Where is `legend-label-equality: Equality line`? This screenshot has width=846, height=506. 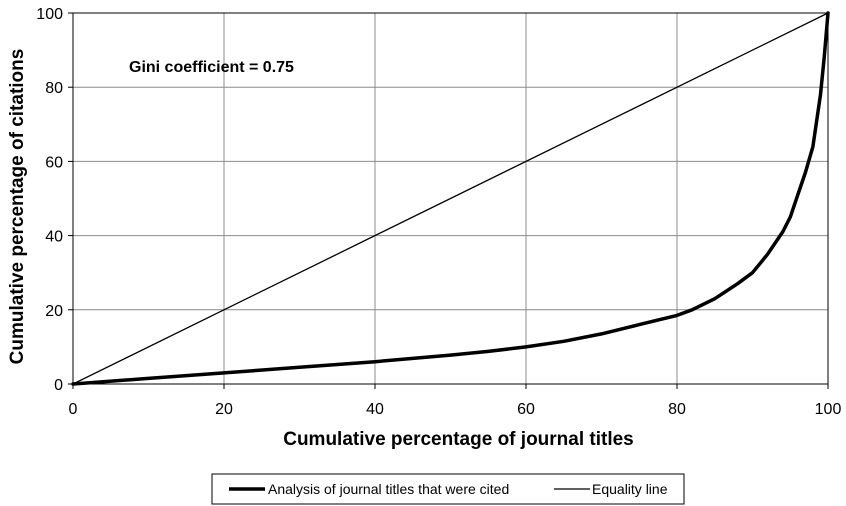
legend-label-equality: Equality line is located at coordinates (630, 489).